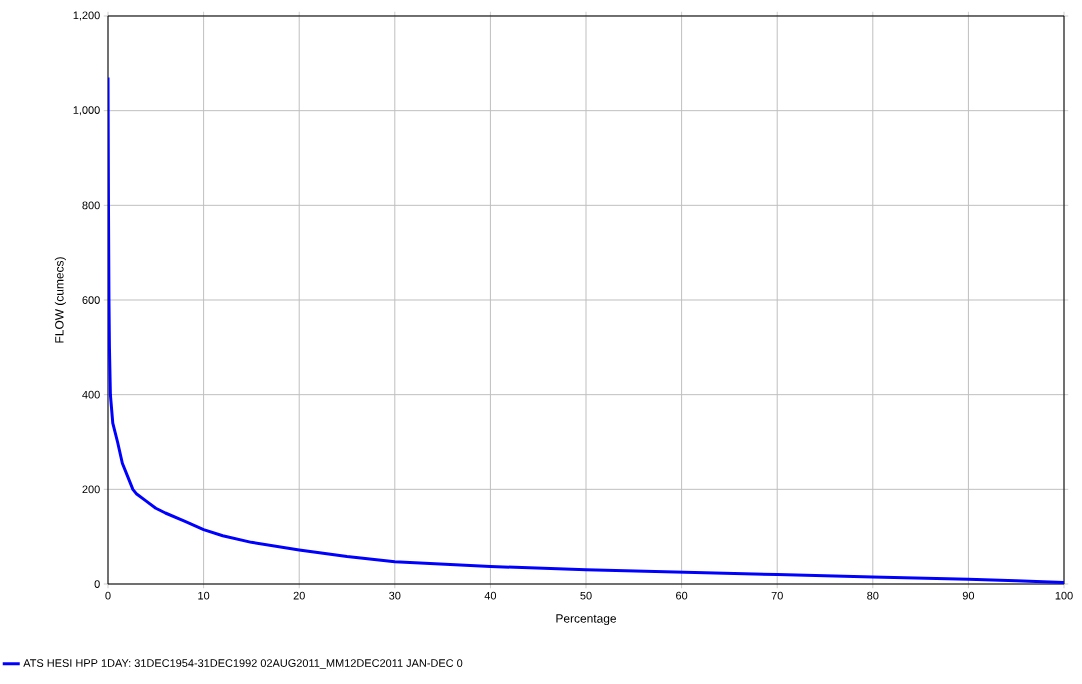 Image resolution: width=1082 pixels, height=684 pixels. What do you see at coordinates (91, 489) in the screenshot?
I see `y-tick-label: 200` at bounding box center [91, 489].